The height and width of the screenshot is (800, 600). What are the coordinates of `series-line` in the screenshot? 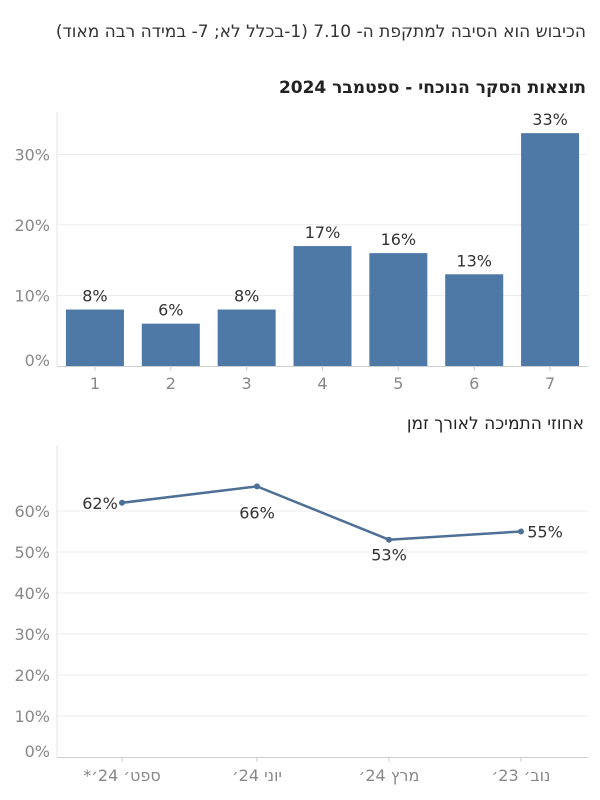 It's located at (321, 513).